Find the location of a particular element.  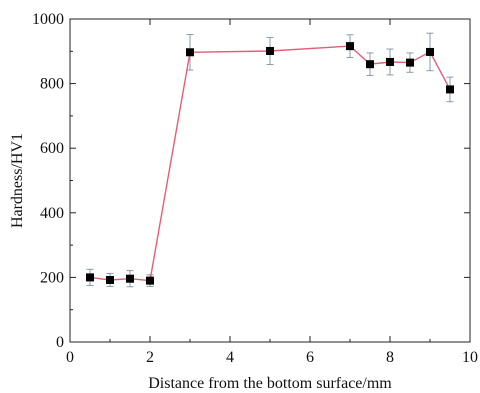

y-tick-label: 600 is located at coordinates (52, 148).